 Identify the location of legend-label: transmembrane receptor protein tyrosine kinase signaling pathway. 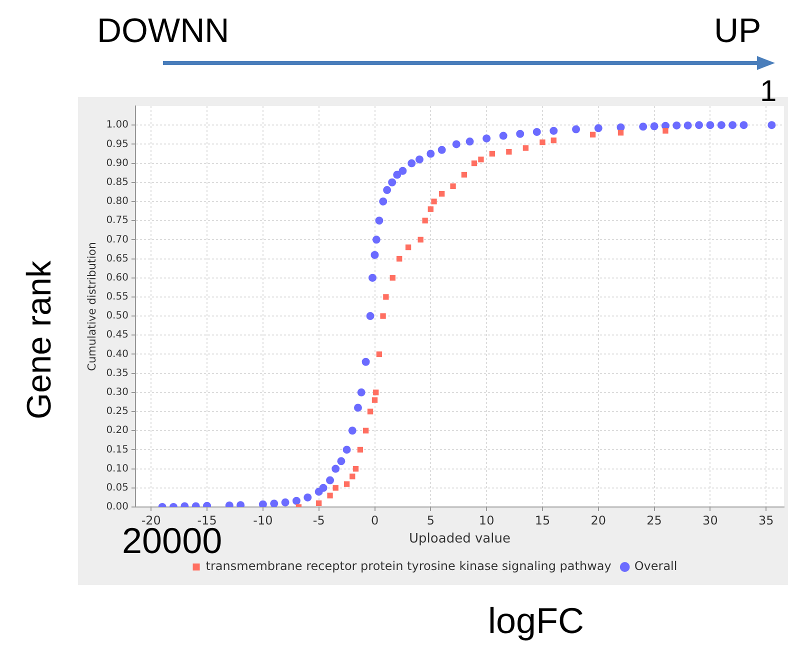
(409, 566).